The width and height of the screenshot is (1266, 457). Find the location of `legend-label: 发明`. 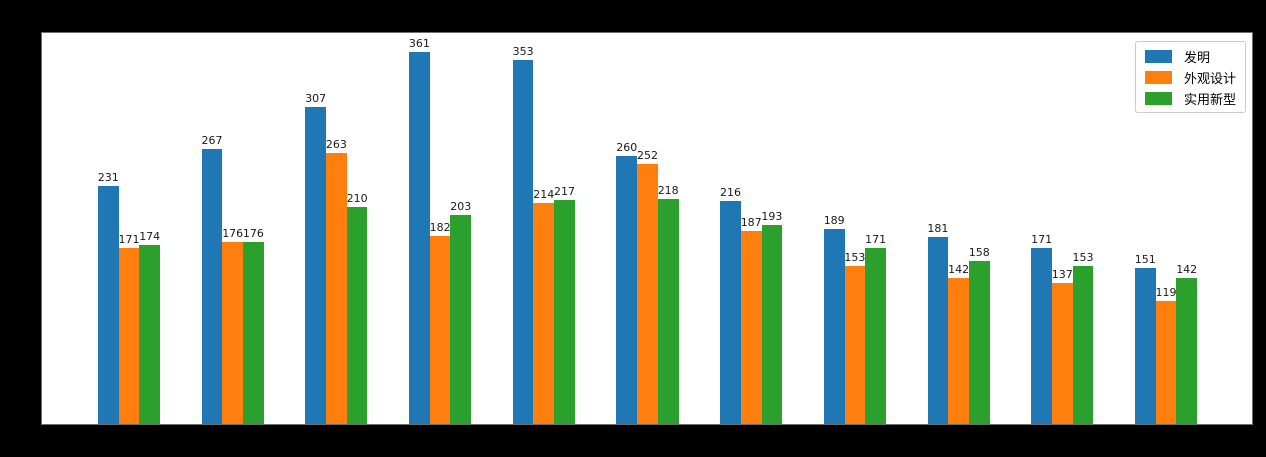

legend-label: 发明 is located at coordinates (1196, 58).